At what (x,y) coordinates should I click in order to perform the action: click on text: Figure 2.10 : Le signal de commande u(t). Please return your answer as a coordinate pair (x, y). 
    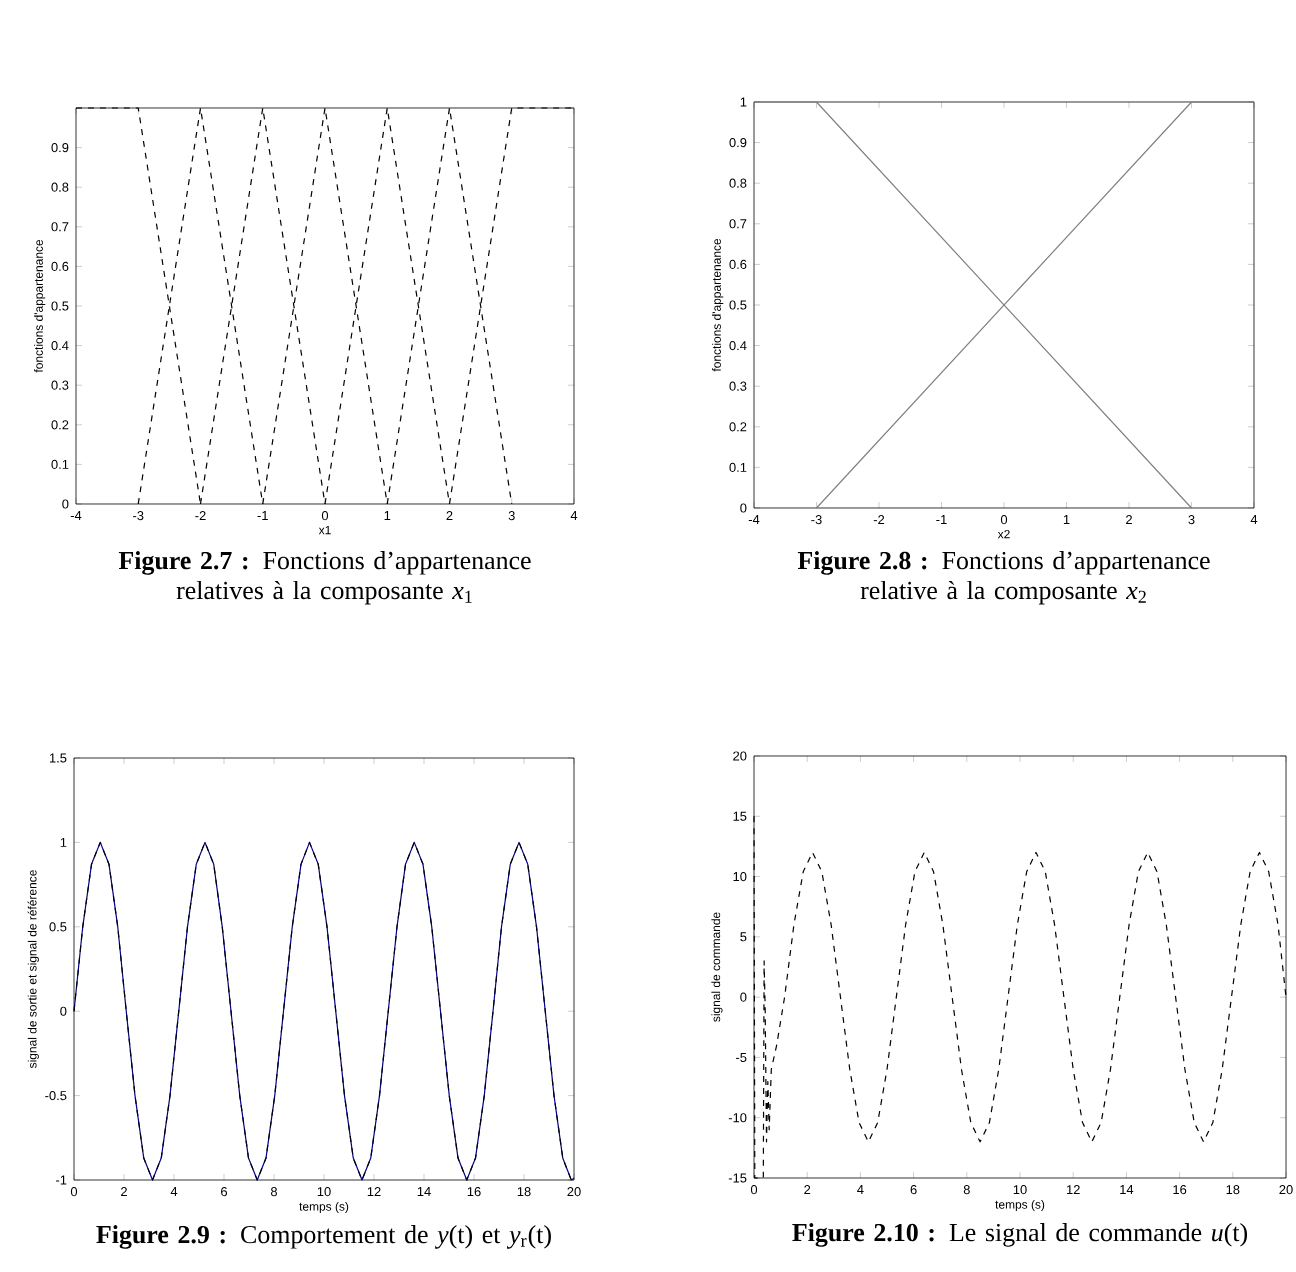
    Looking at the image, I should click on (1020, 1235).